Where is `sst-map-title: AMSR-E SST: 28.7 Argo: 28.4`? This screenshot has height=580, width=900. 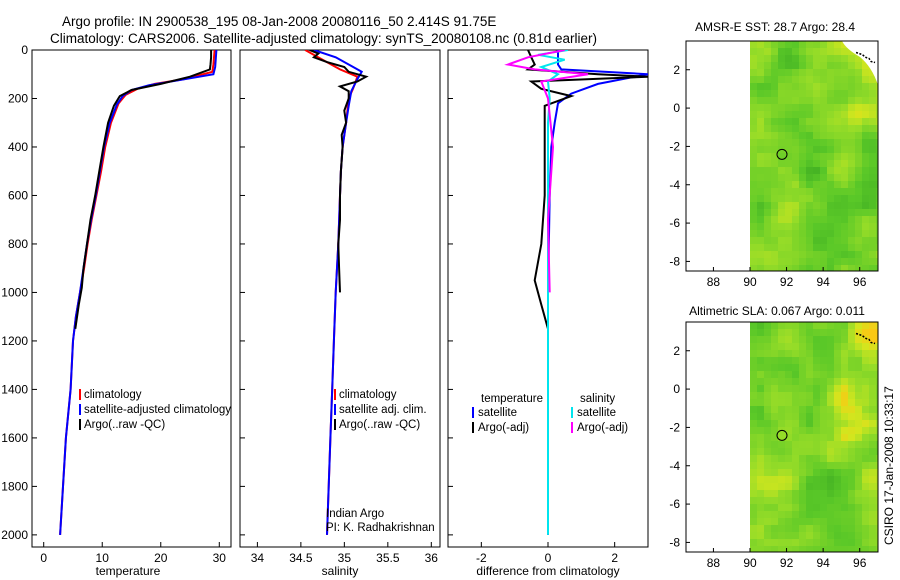
sst-map-title: AMSR-E SST: 28.7 Argo: 28.4 is located at coordinates (775, 27).